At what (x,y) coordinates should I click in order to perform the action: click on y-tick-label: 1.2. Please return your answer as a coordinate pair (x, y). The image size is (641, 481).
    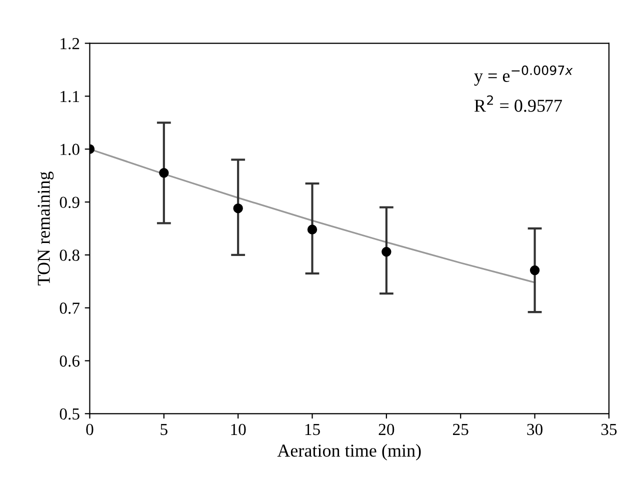
    Looking at the image, I should click on (70, 44).